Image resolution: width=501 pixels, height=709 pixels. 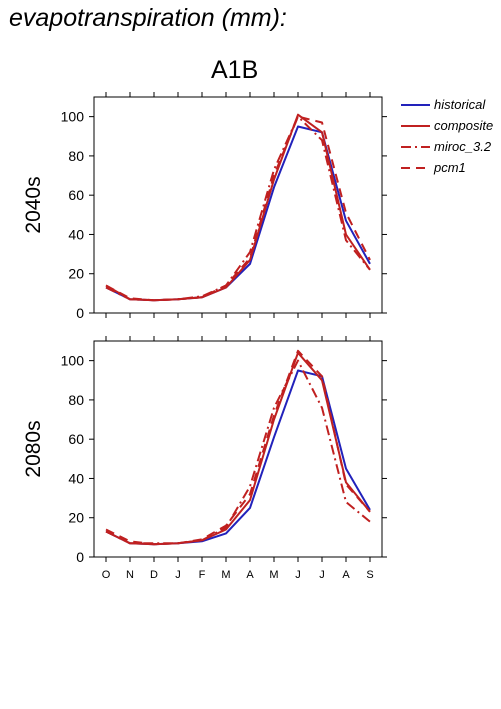 I want to click on legend-swatch-composite, so click(x=415, y=126).